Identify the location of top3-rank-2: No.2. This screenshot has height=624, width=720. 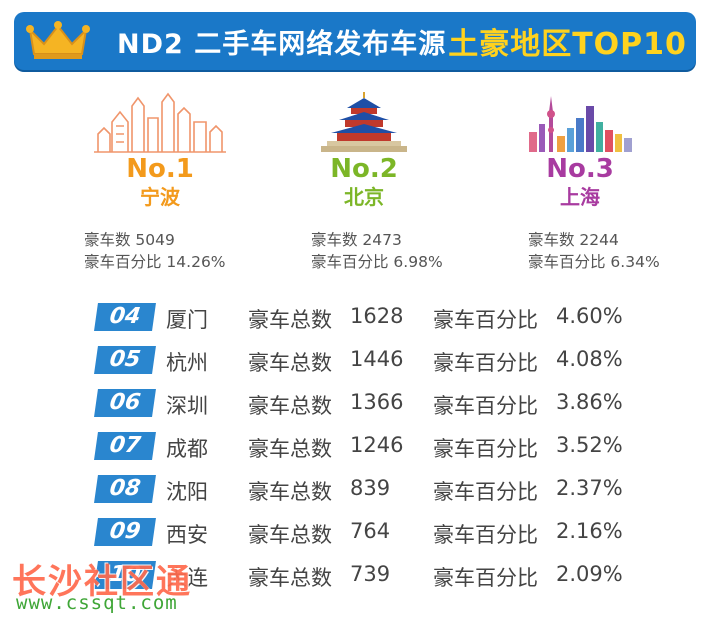
(364, 169).